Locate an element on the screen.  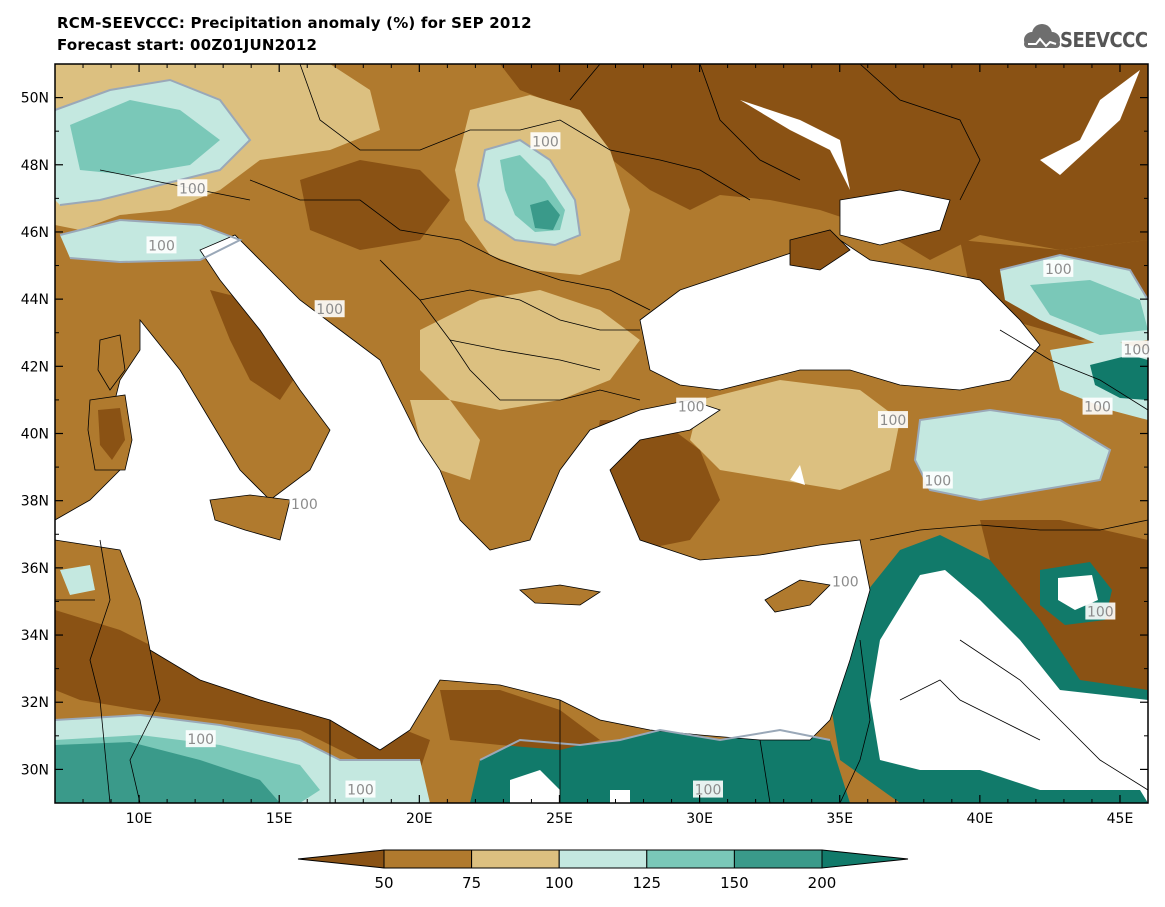
y-tick-label: 38N is located at coordinates (35, 502).